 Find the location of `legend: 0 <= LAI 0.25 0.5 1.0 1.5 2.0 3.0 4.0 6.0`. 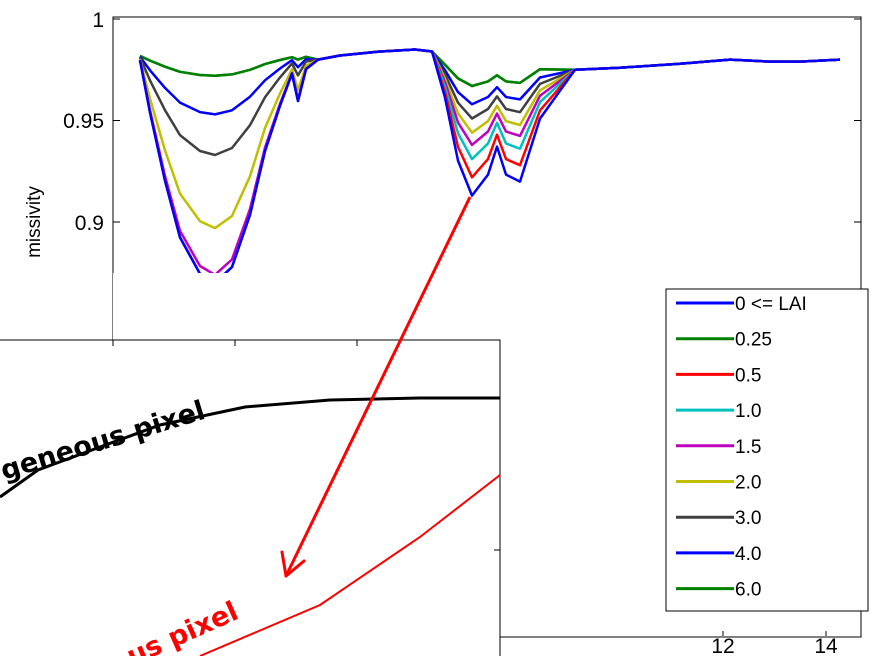

legend: 0 <= LAI 0.25 0.5 1.0 1.5 2.0 3.0 4.0 6.0 is located at coordinates (767, 450).